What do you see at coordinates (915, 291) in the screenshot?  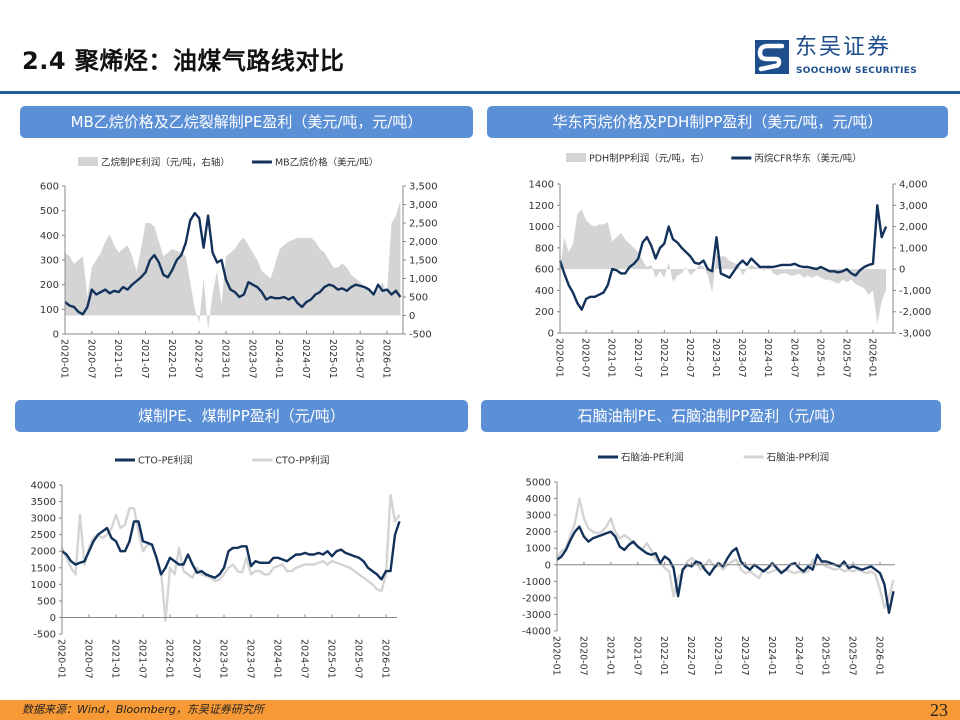 I see `y2-tick-label: -1,000` at bounding box center [915, 291].